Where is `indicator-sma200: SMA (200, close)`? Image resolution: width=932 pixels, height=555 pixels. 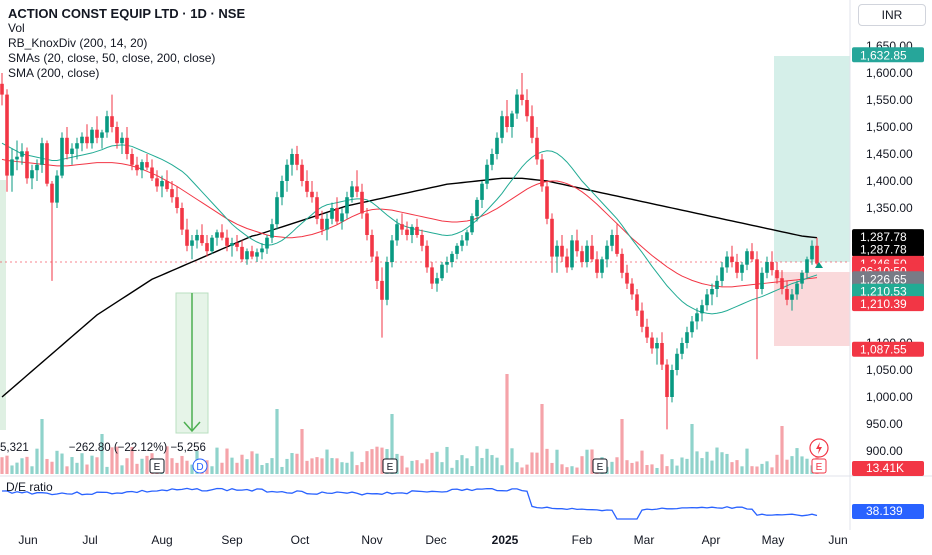
indicator-sma200: SMA (200, close) is located at coordinates (54, 73).